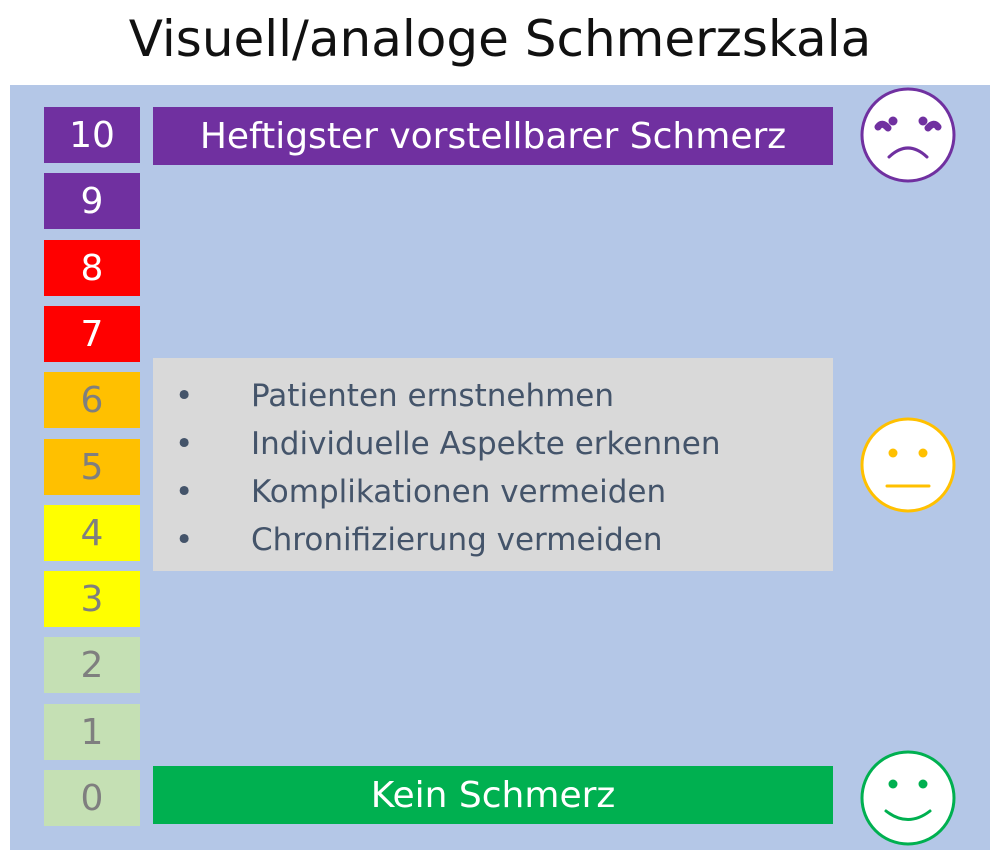  Describe the element at coordinates (459, 492) in the screenshot. I see `list-item-text: Komplikationen vermeiden` at that location.